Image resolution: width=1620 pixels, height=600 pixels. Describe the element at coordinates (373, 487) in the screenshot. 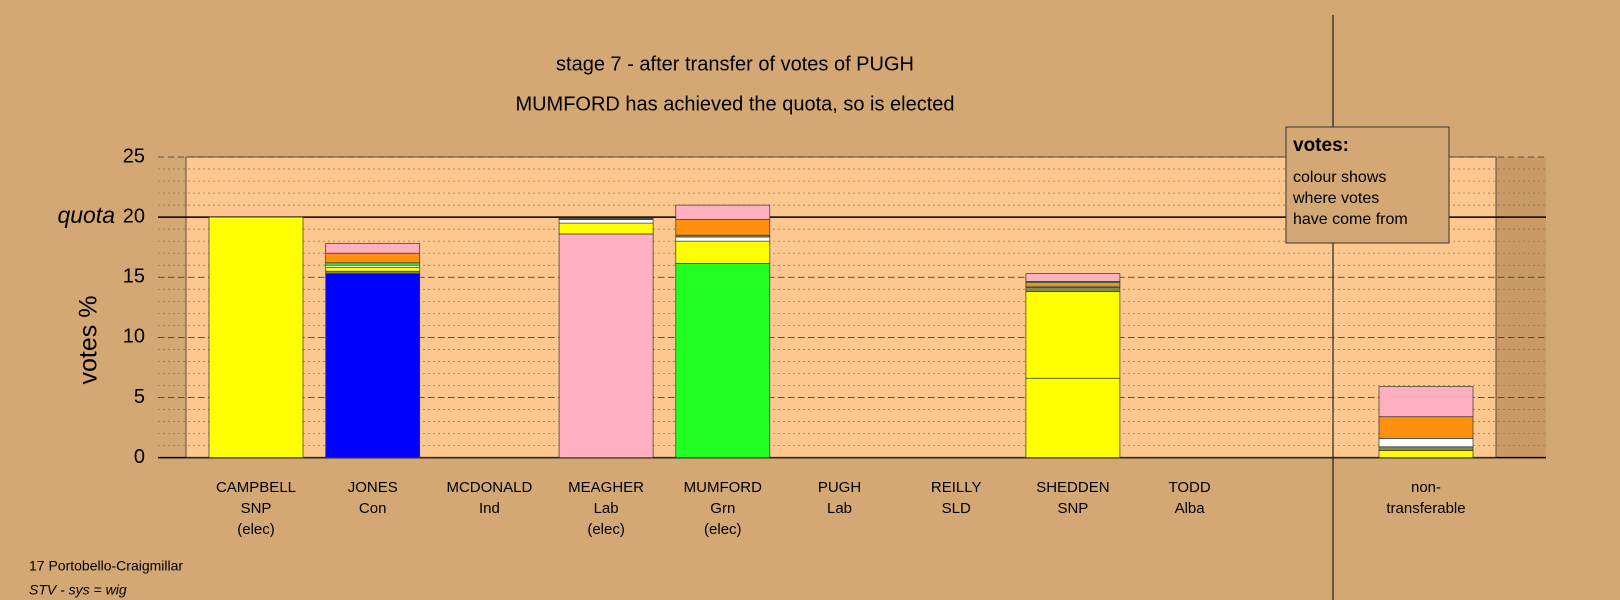

I see `x-tick-label: JONES` at that location.